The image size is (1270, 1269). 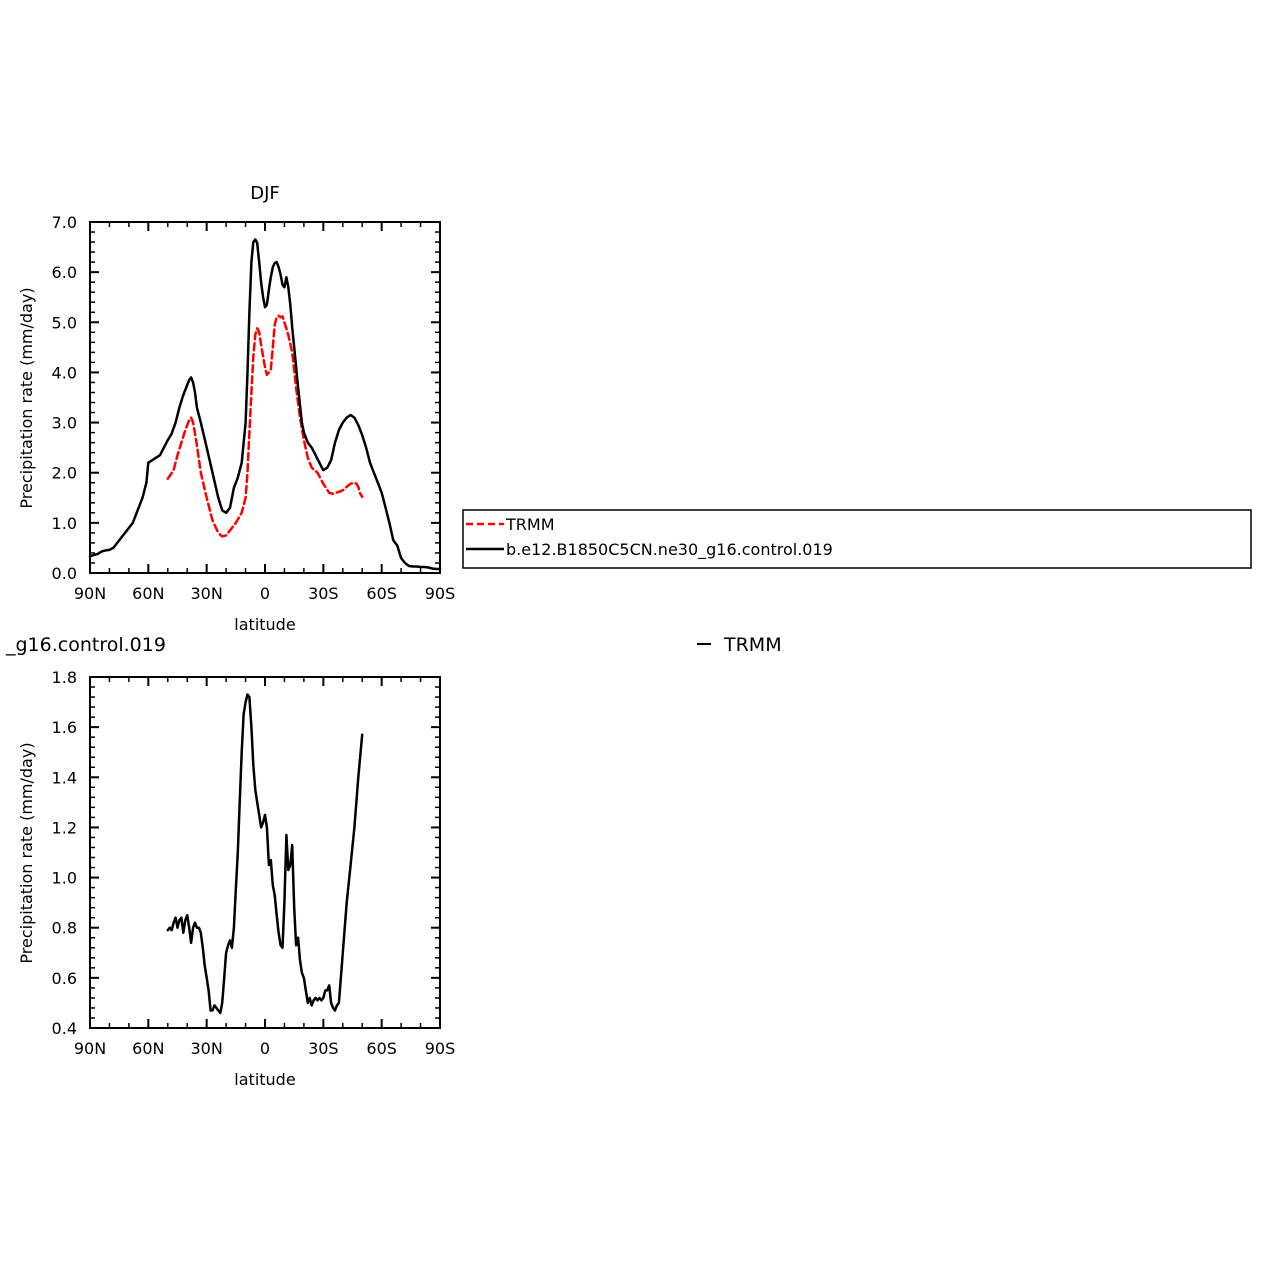 I want to click on legend-label-trmm: TRMM, so click(x=530, y=524).